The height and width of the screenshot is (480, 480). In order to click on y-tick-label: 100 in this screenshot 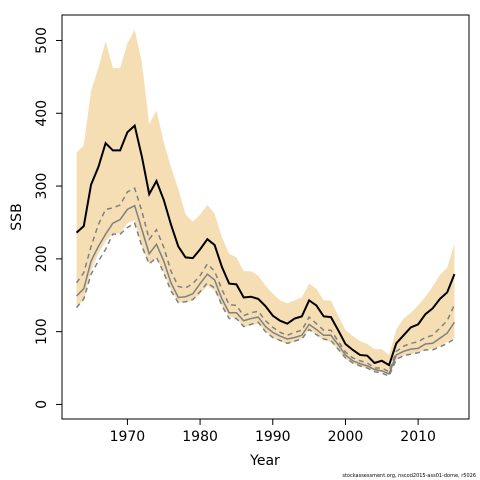, I will do `click(42, 331)`.